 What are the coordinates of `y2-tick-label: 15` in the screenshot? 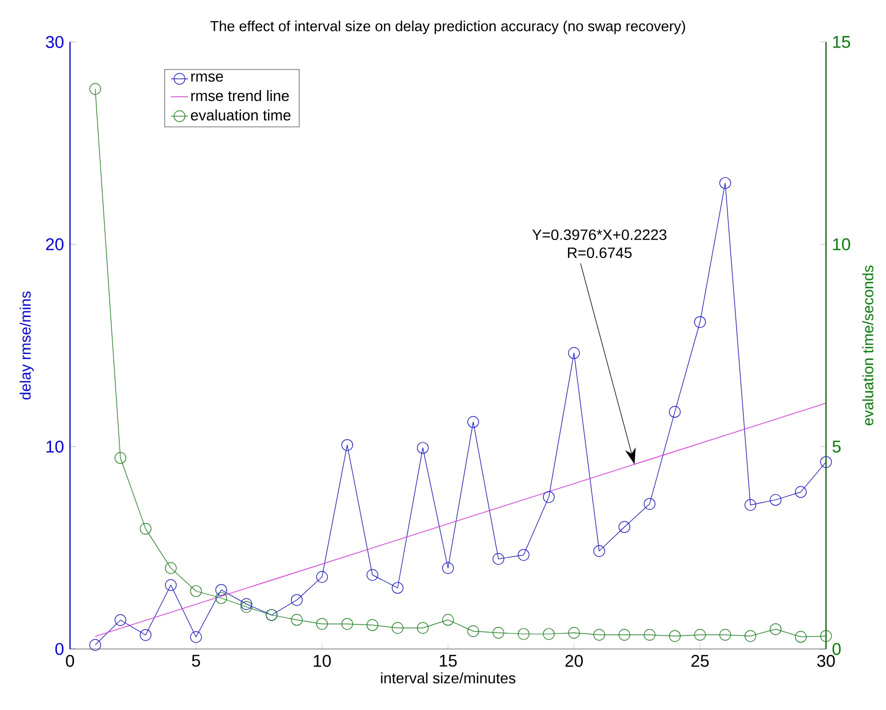 It's located at (841, 42).